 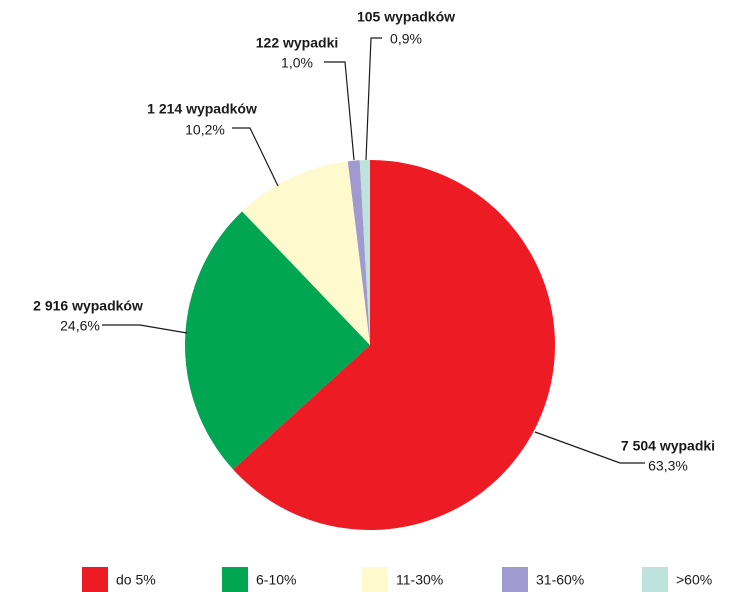 I want to click on value-label: 105 wypadków, so click(x=406, y=17).